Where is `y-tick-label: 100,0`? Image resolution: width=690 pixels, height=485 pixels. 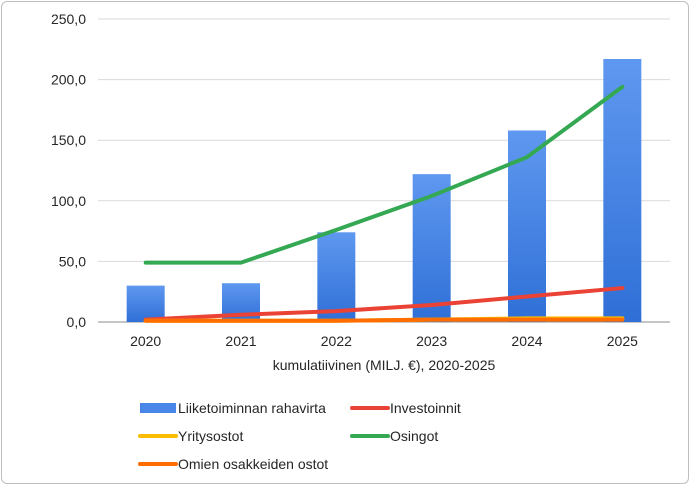 y-tick-label: 100,0 is located at coordinates (68, 201).